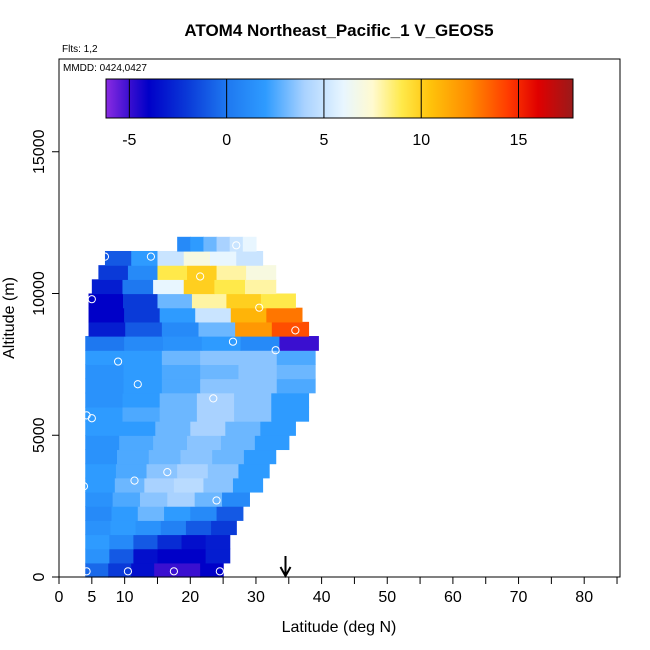 The width and height of the screenshot is (650, 650). I want to click on marker-arrow-head, so click(285, 572).